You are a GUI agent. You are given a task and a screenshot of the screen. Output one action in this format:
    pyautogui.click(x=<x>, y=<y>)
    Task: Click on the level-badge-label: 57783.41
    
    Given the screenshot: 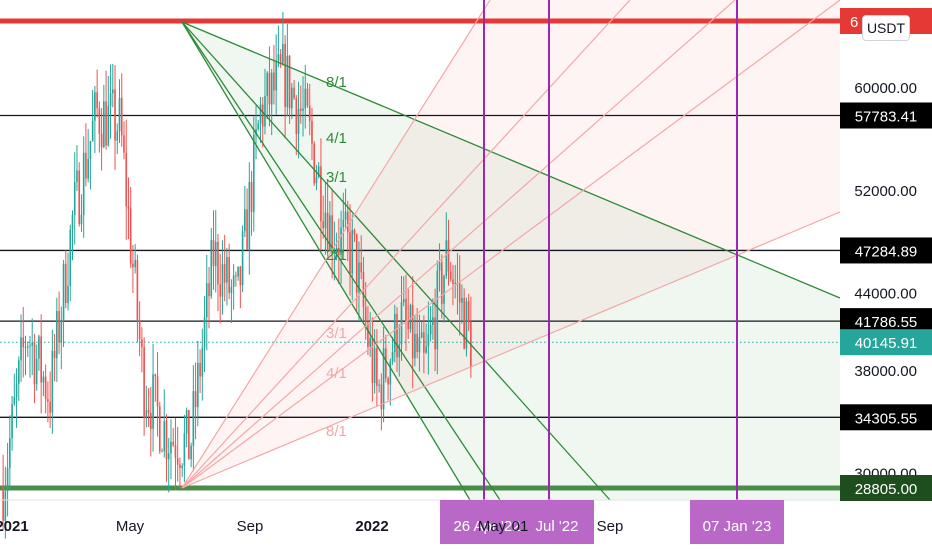 What is the action you would take?
    pyautogui.click(x=886, y=117)
    